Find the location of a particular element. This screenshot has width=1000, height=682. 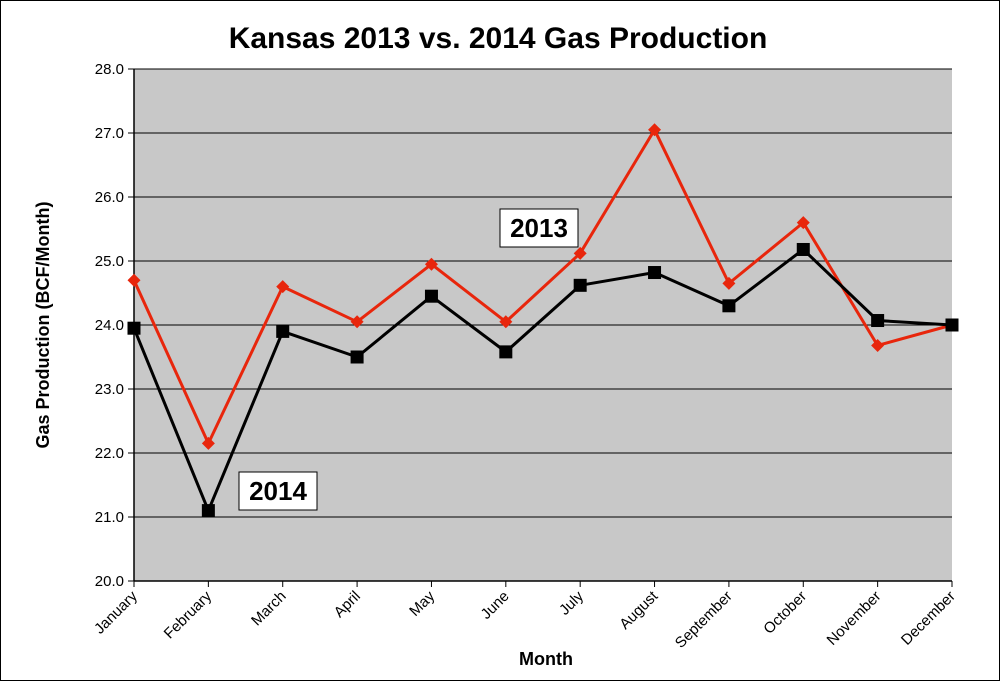

x-tick-label: June is located at coordinates (495, 605).